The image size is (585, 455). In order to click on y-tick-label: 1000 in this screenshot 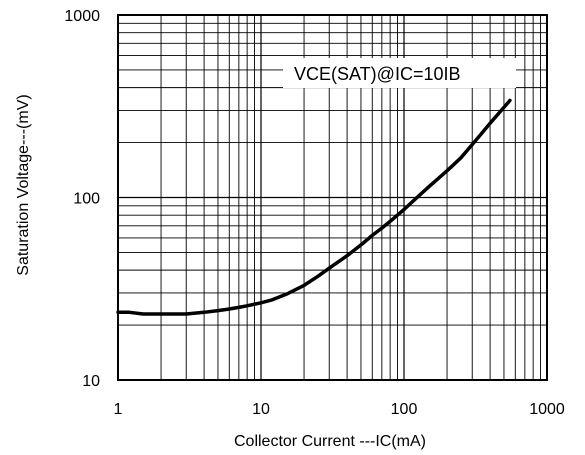, I will do `click(82, 16)`.